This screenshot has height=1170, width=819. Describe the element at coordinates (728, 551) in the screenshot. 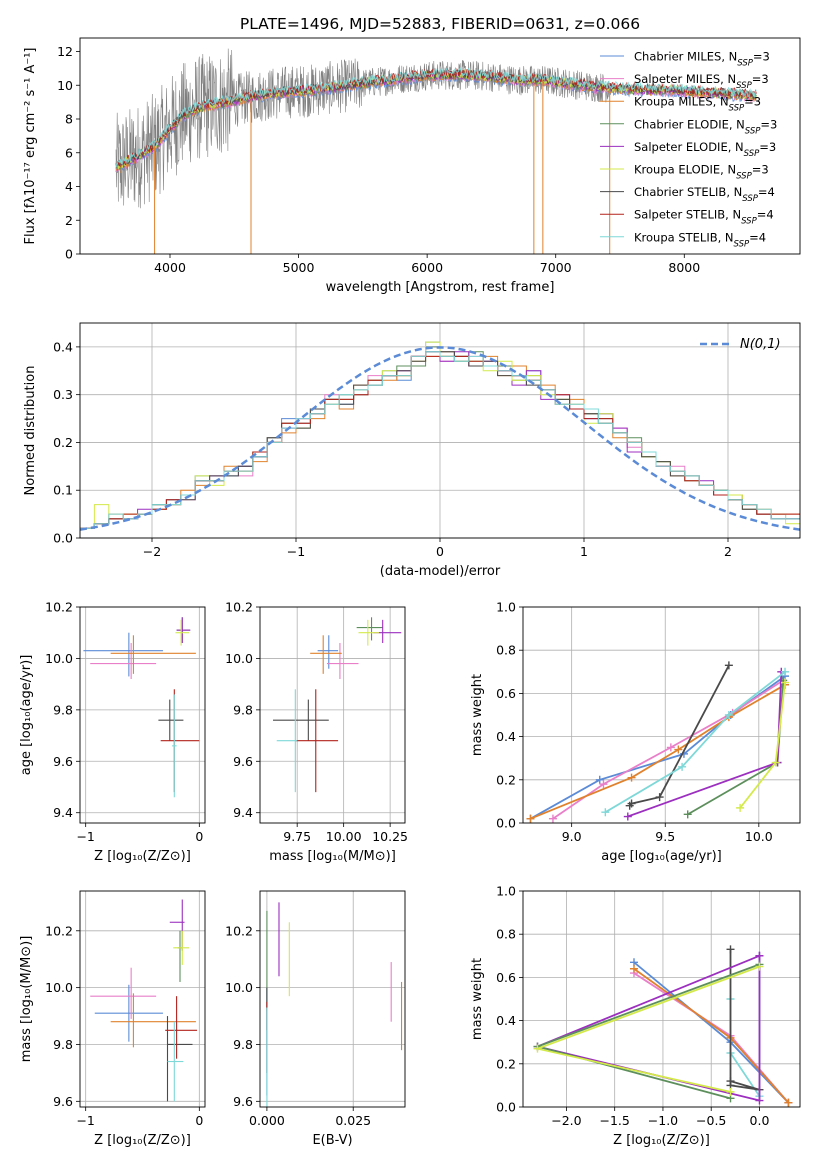

I see `x-tick-label: 2` at that location.